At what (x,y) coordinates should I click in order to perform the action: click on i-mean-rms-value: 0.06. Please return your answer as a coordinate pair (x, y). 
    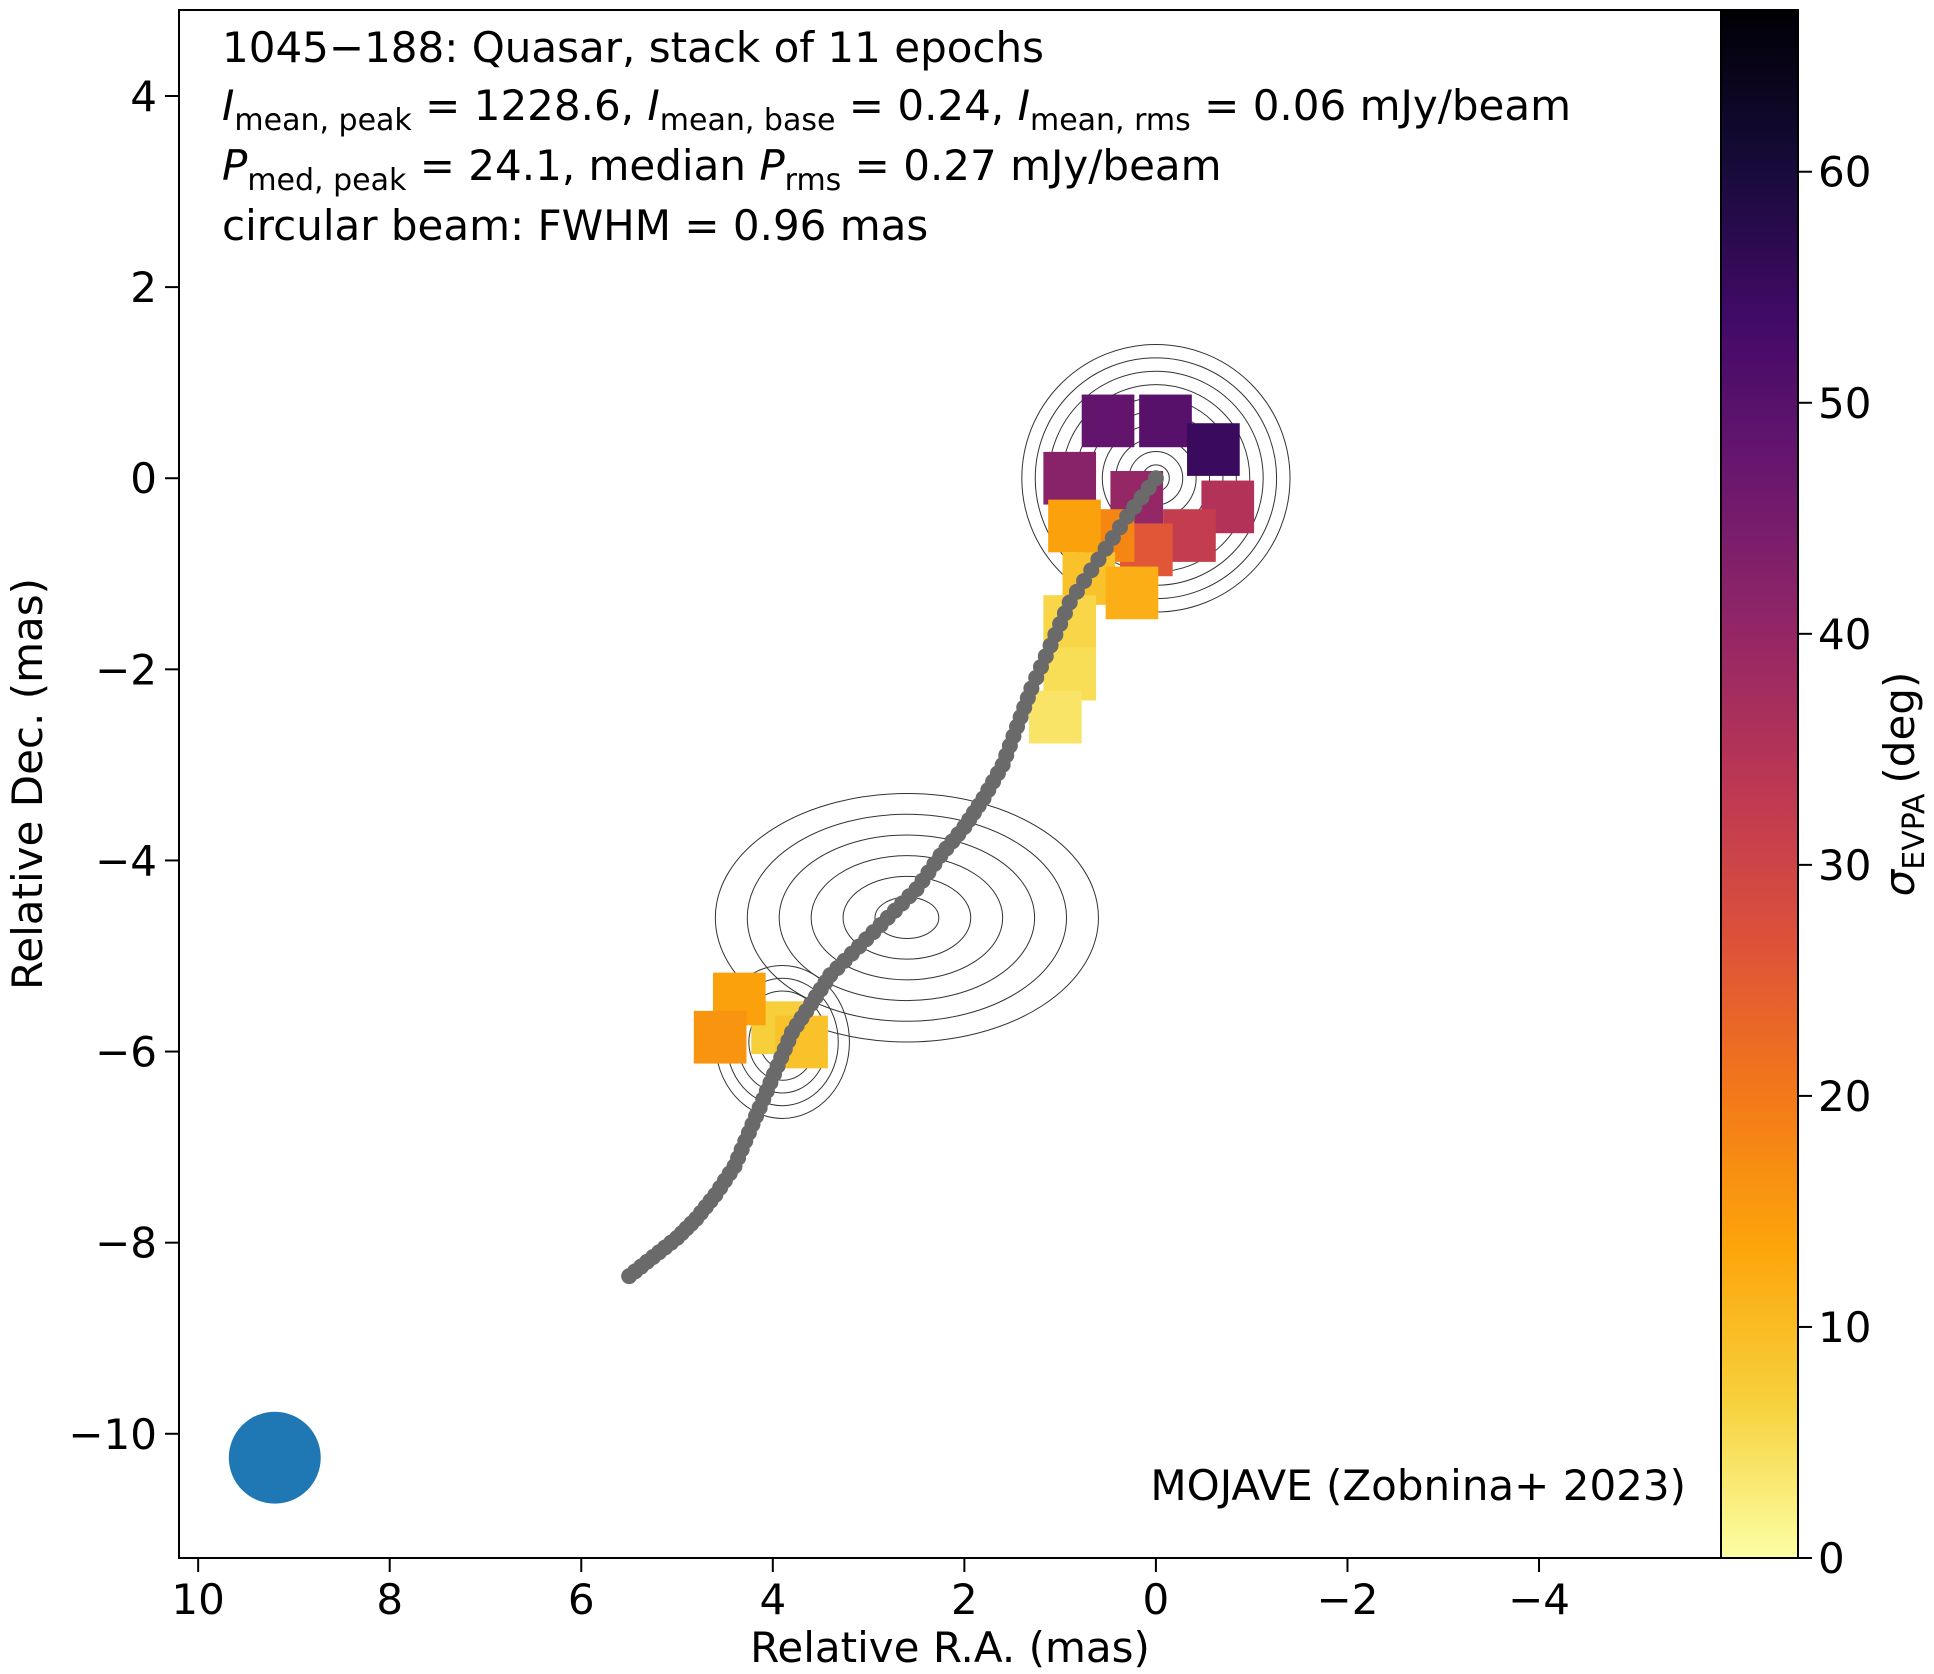
    Looking at the image, I should click on (1300, 105).